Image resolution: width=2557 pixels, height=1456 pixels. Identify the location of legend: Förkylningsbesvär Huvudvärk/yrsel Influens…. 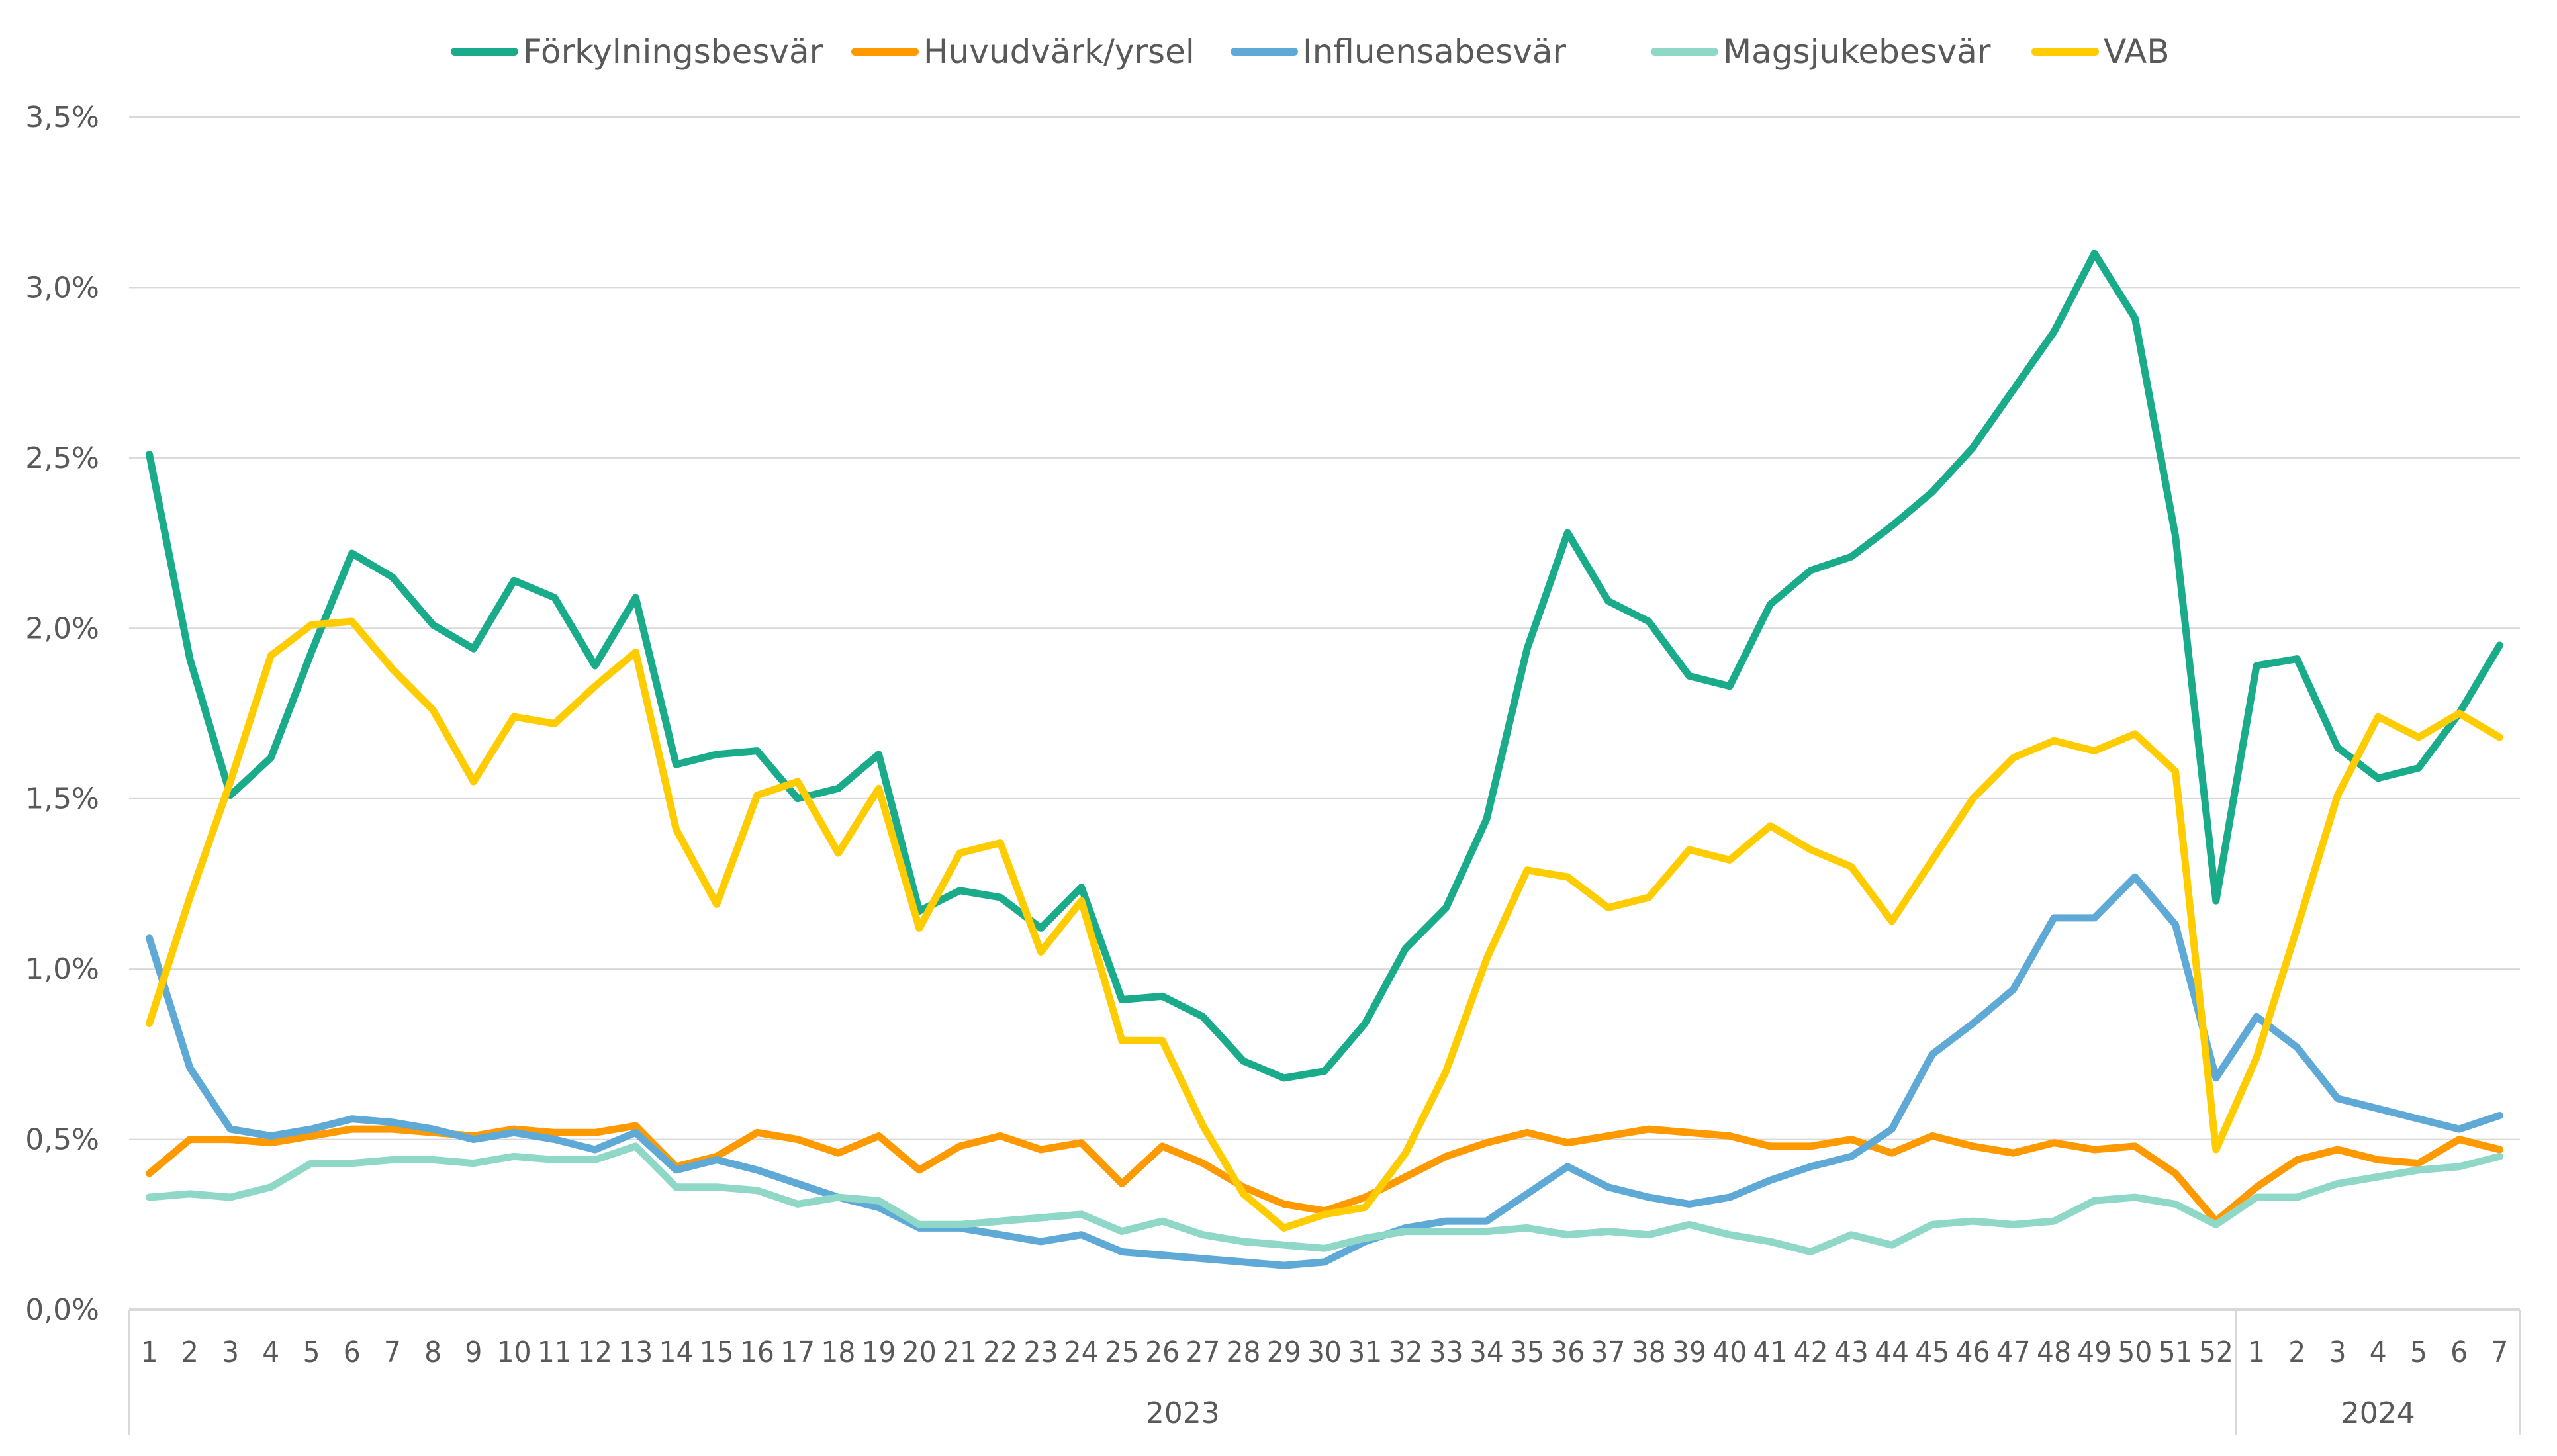
(1310, 51).